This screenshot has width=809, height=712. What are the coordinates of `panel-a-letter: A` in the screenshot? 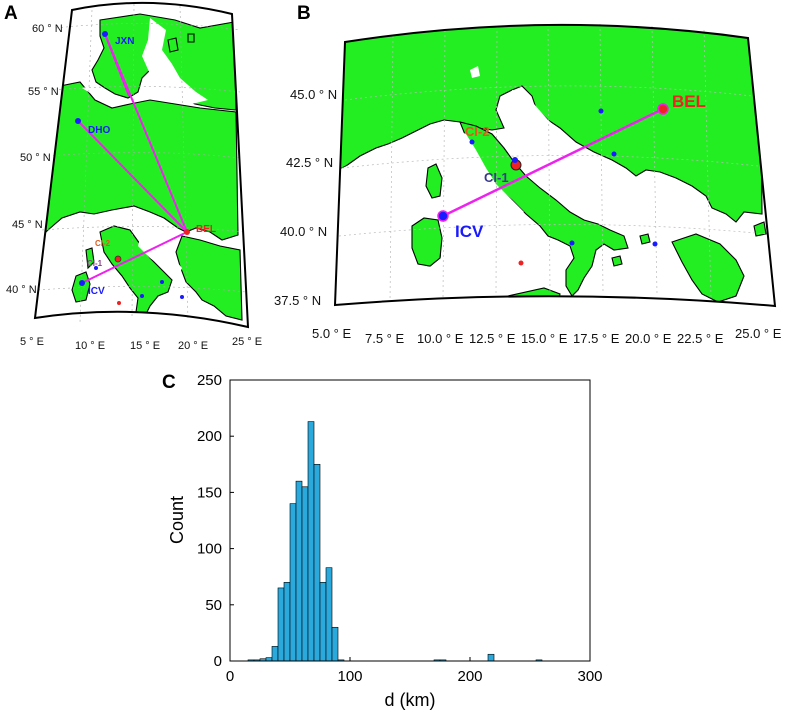 It's located at (11, 13).